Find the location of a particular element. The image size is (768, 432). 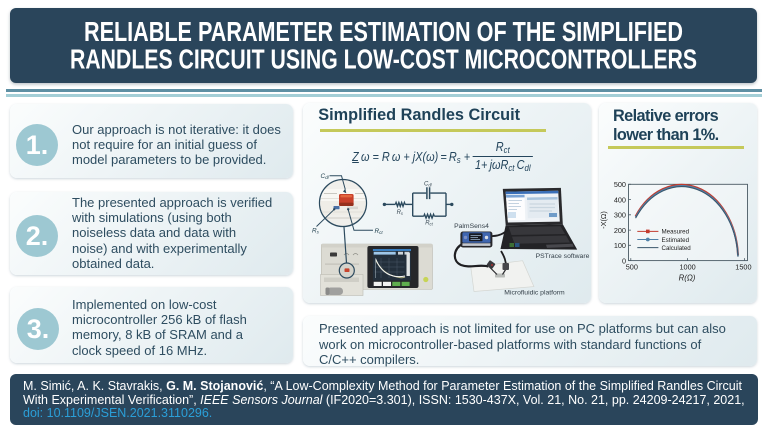

svg-text: Estimated is located at coordinates (676, 240).